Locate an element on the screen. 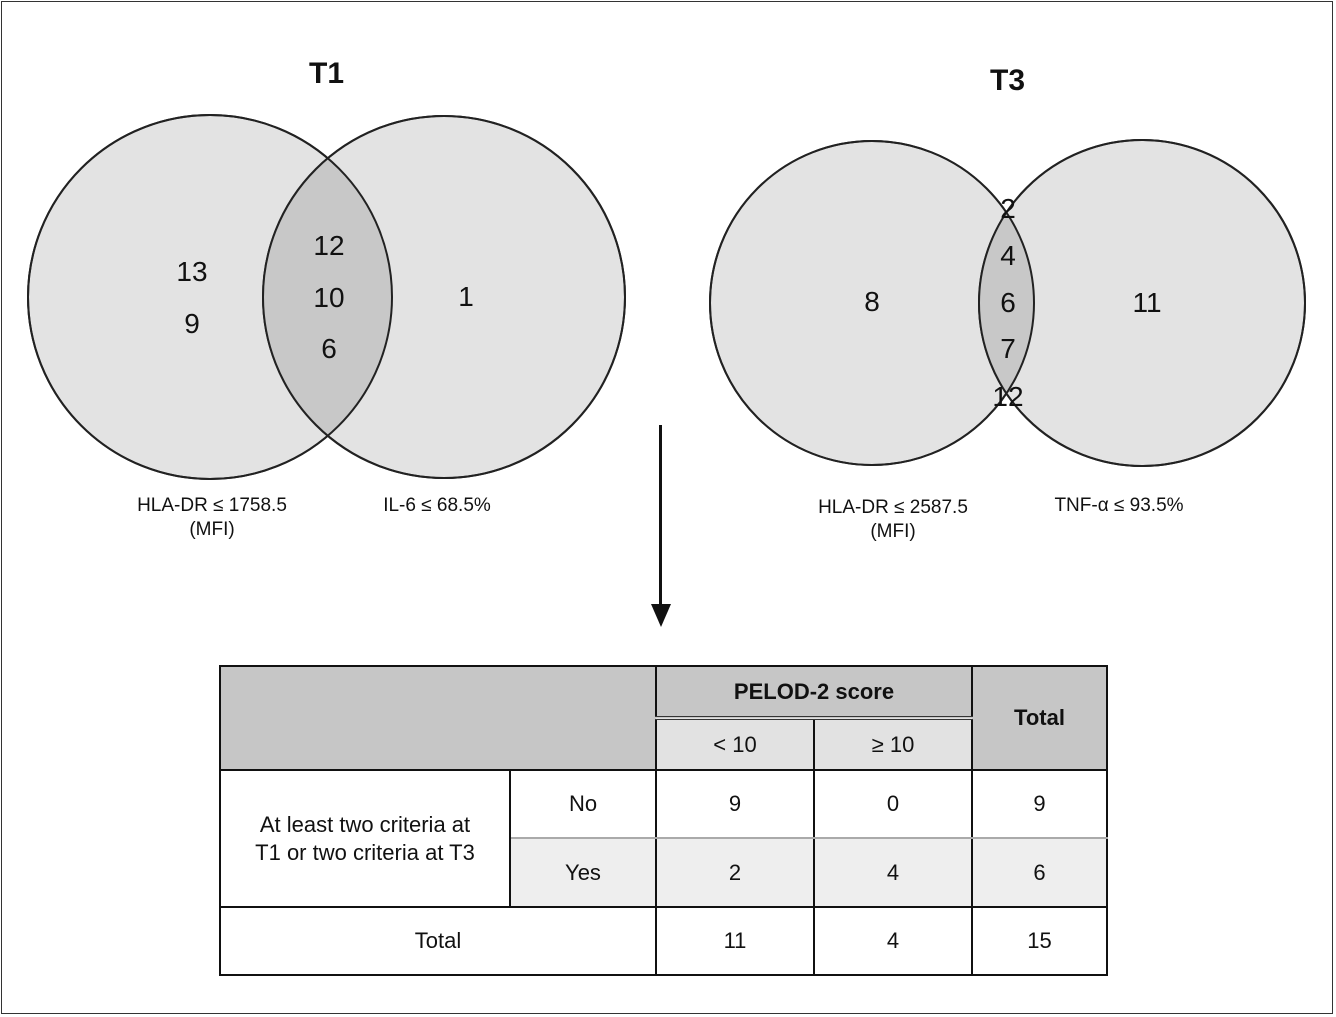 The height and width of the screenshot is (1017, 1336). t3-overlap-value-2: 4 is located at coordinates (1008, 255).